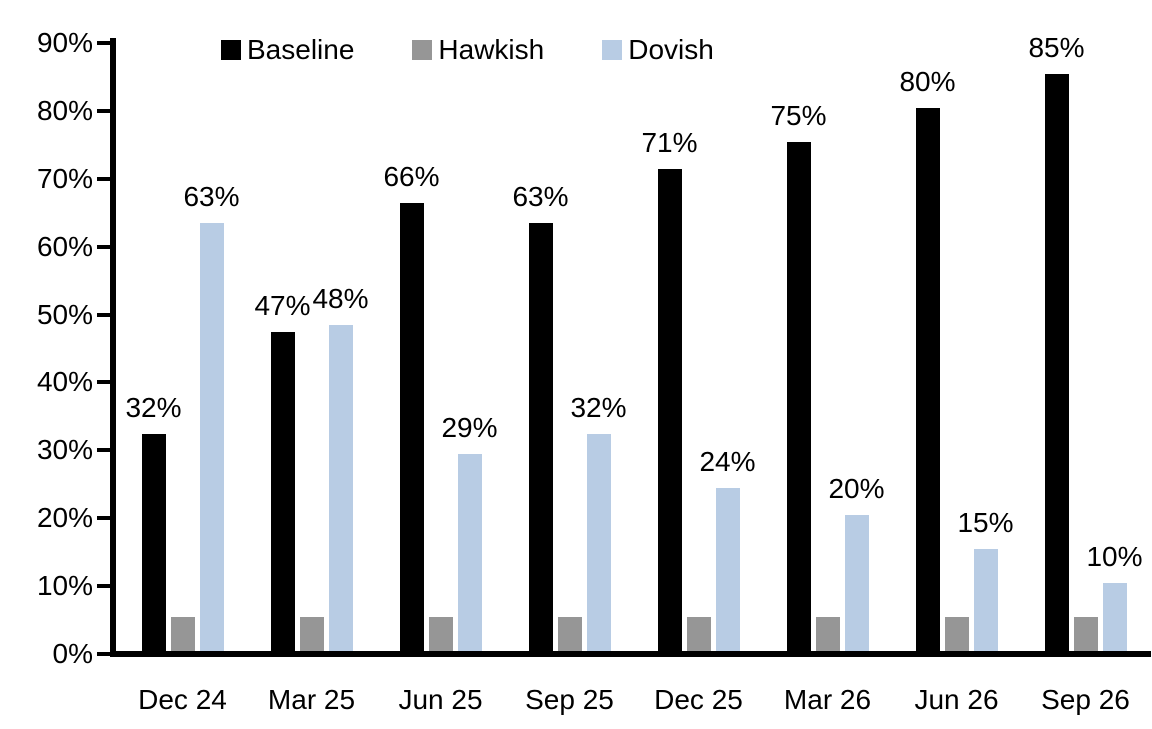 The image size is (1152, 729). What do you see at coordinates (301, 49) in the screenshot?
I see `legend-label-baseline: Baseline` at bounding box center [301, 49].